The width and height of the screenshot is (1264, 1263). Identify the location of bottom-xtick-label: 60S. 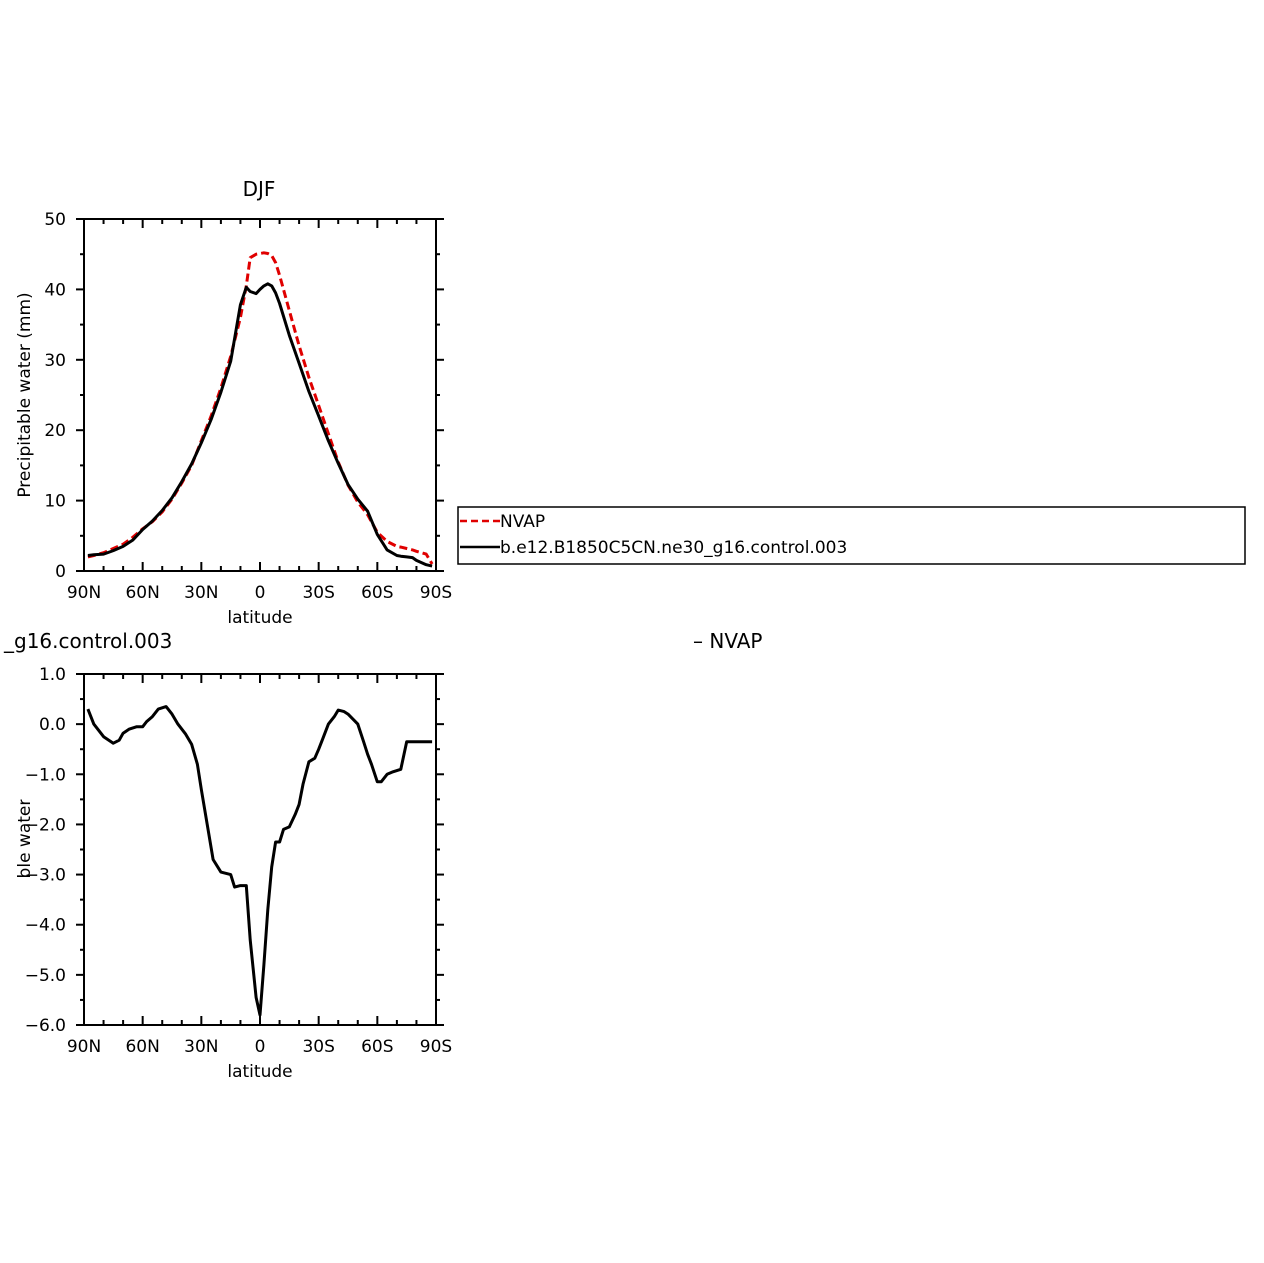
(377, 1047).